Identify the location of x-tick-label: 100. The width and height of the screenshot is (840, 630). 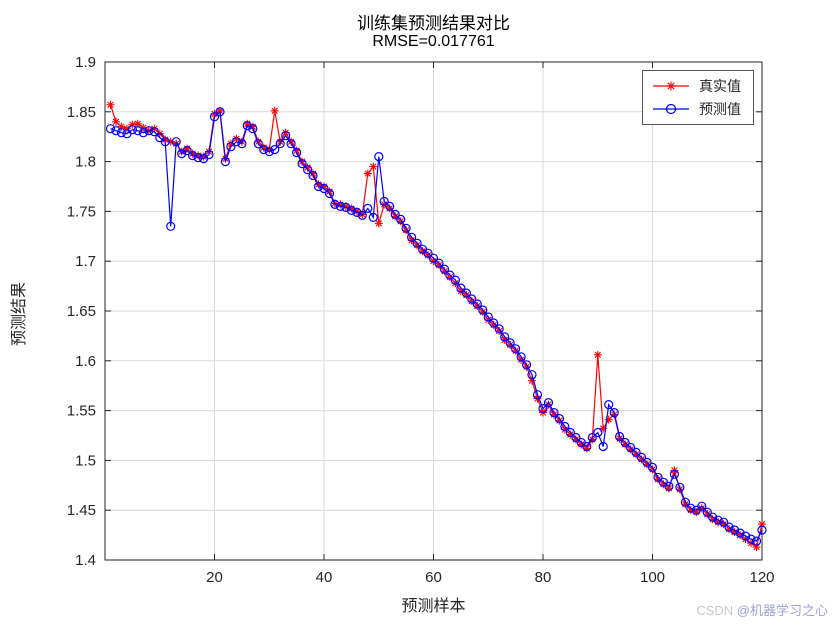
(652, 577).